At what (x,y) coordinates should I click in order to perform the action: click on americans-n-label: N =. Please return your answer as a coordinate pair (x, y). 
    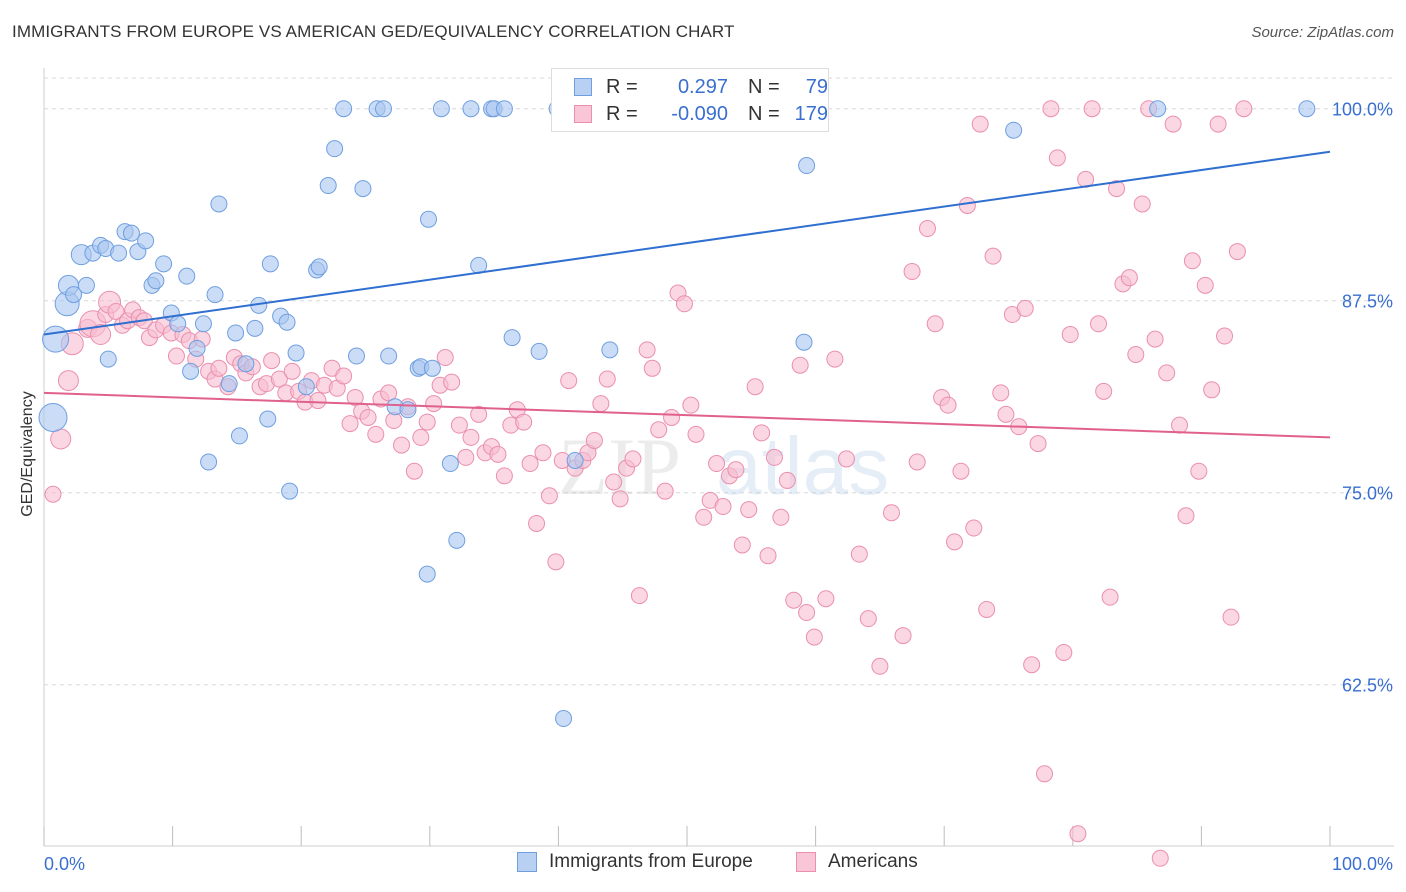
    Looking at the image, I should click on (764, 113).